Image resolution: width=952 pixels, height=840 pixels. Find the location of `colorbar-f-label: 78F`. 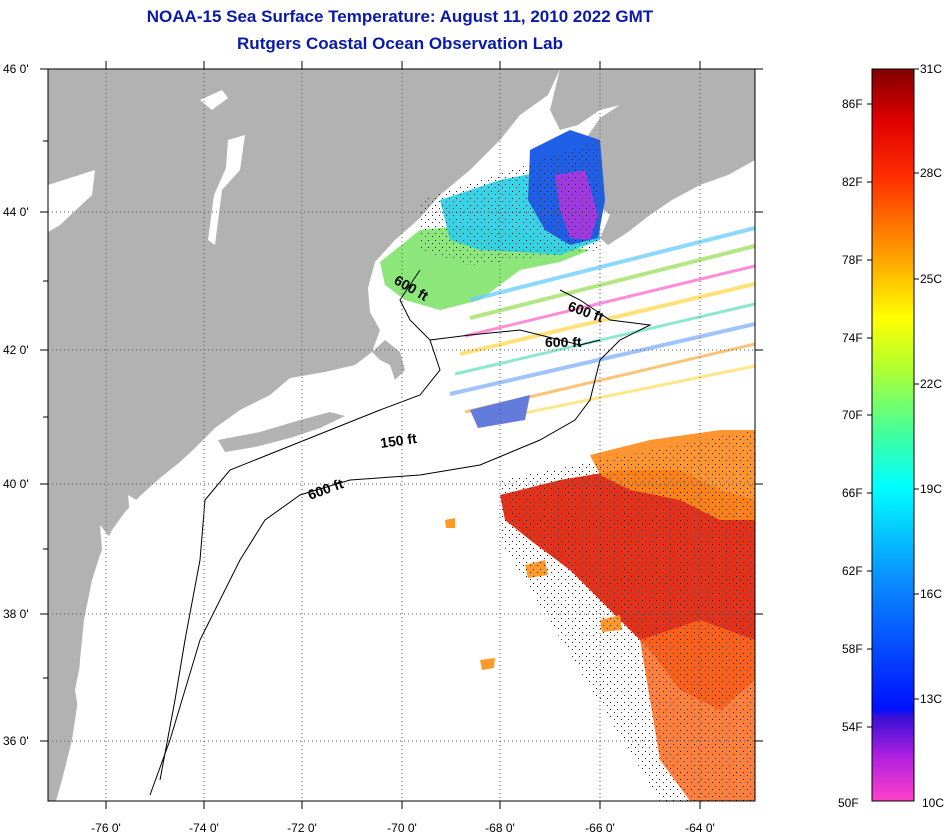

colorbar-f-label: 78F is located at coordinates (852, 260).